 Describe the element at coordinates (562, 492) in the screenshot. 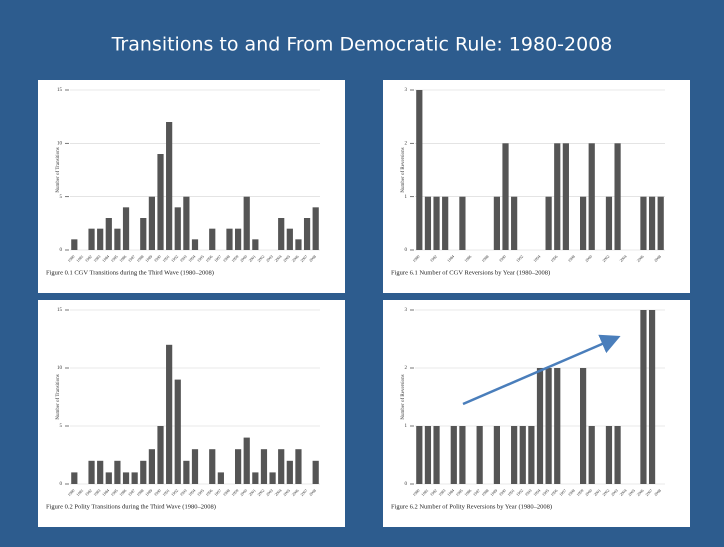

I see `x-tick-label: 1997` at that location.